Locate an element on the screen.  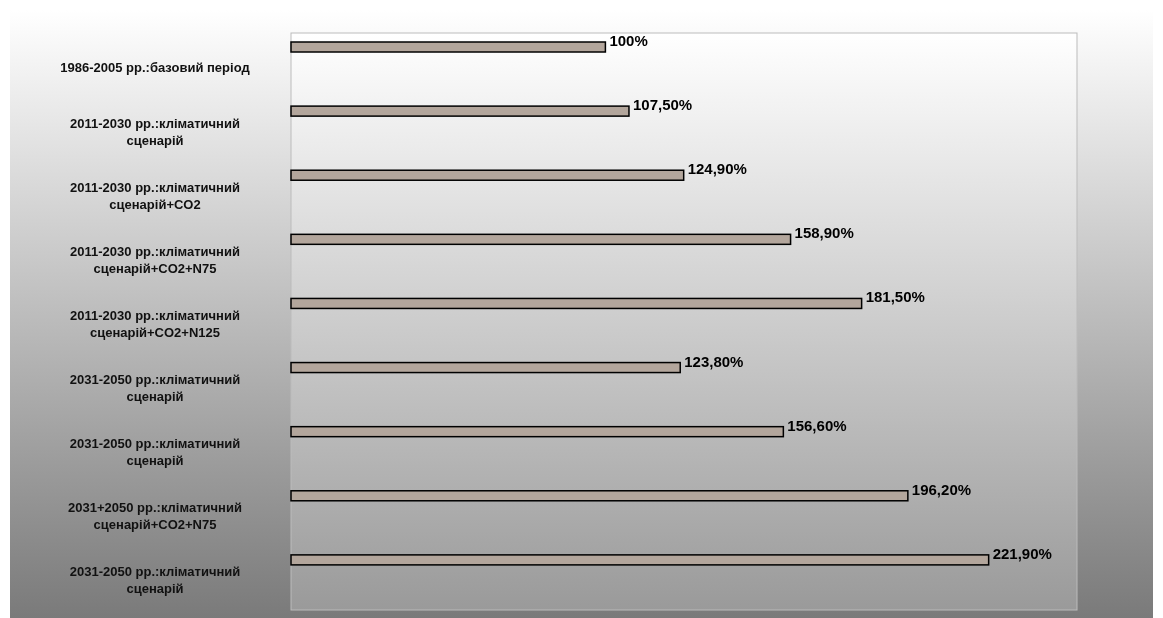
data-label: 181,50% is located at coordinates (895, 297).